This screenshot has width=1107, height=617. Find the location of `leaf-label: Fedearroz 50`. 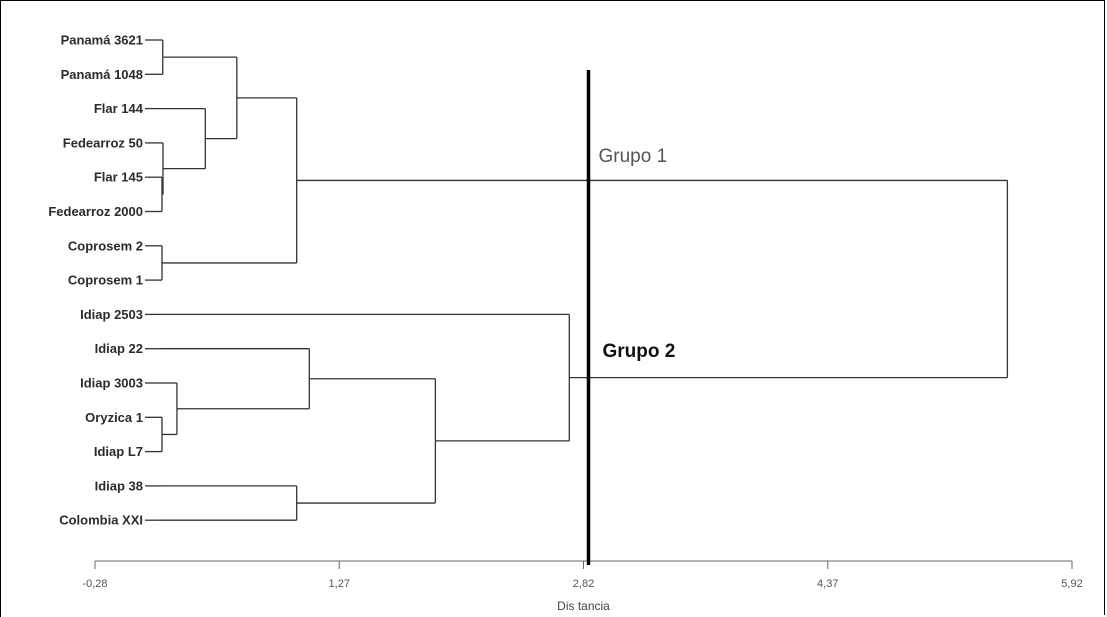

leaf-label: Fedearroz 50 is located at coordinates (103, 142).